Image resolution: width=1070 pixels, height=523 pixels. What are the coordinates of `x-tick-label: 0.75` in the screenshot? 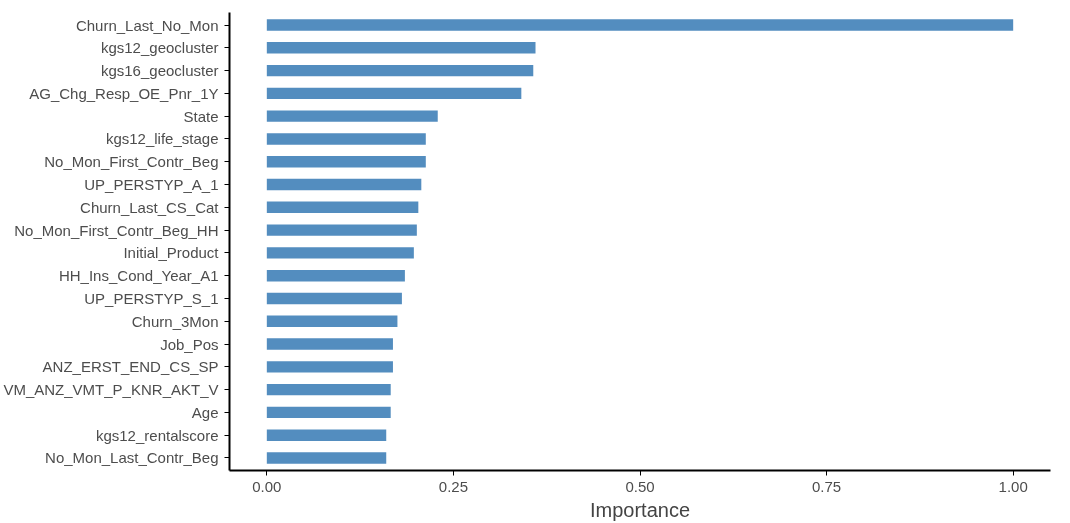 It's located at (826, 486).